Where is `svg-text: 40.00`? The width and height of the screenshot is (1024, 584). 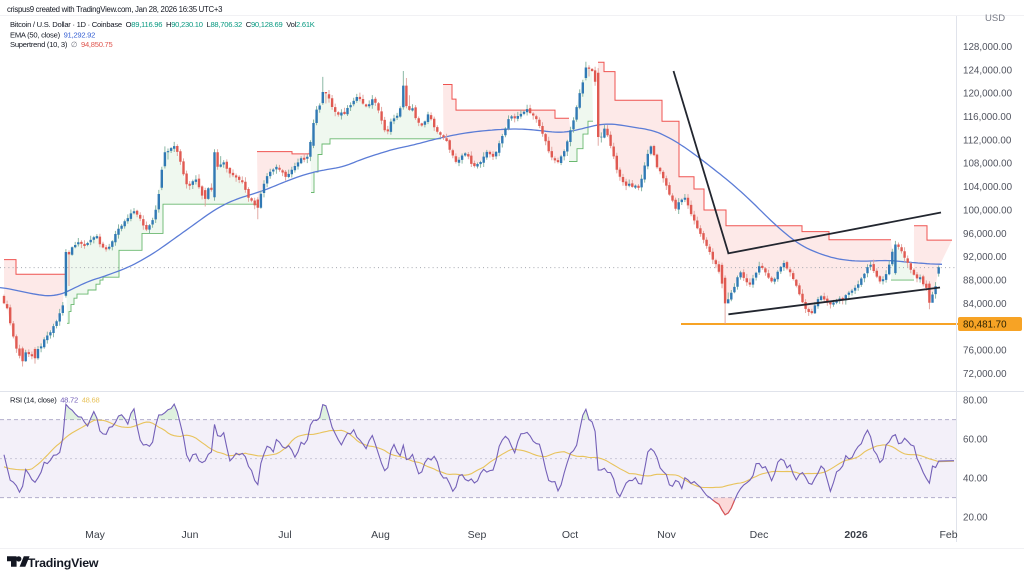
svg-text: 40.00 is located at coordinates (975, 479).